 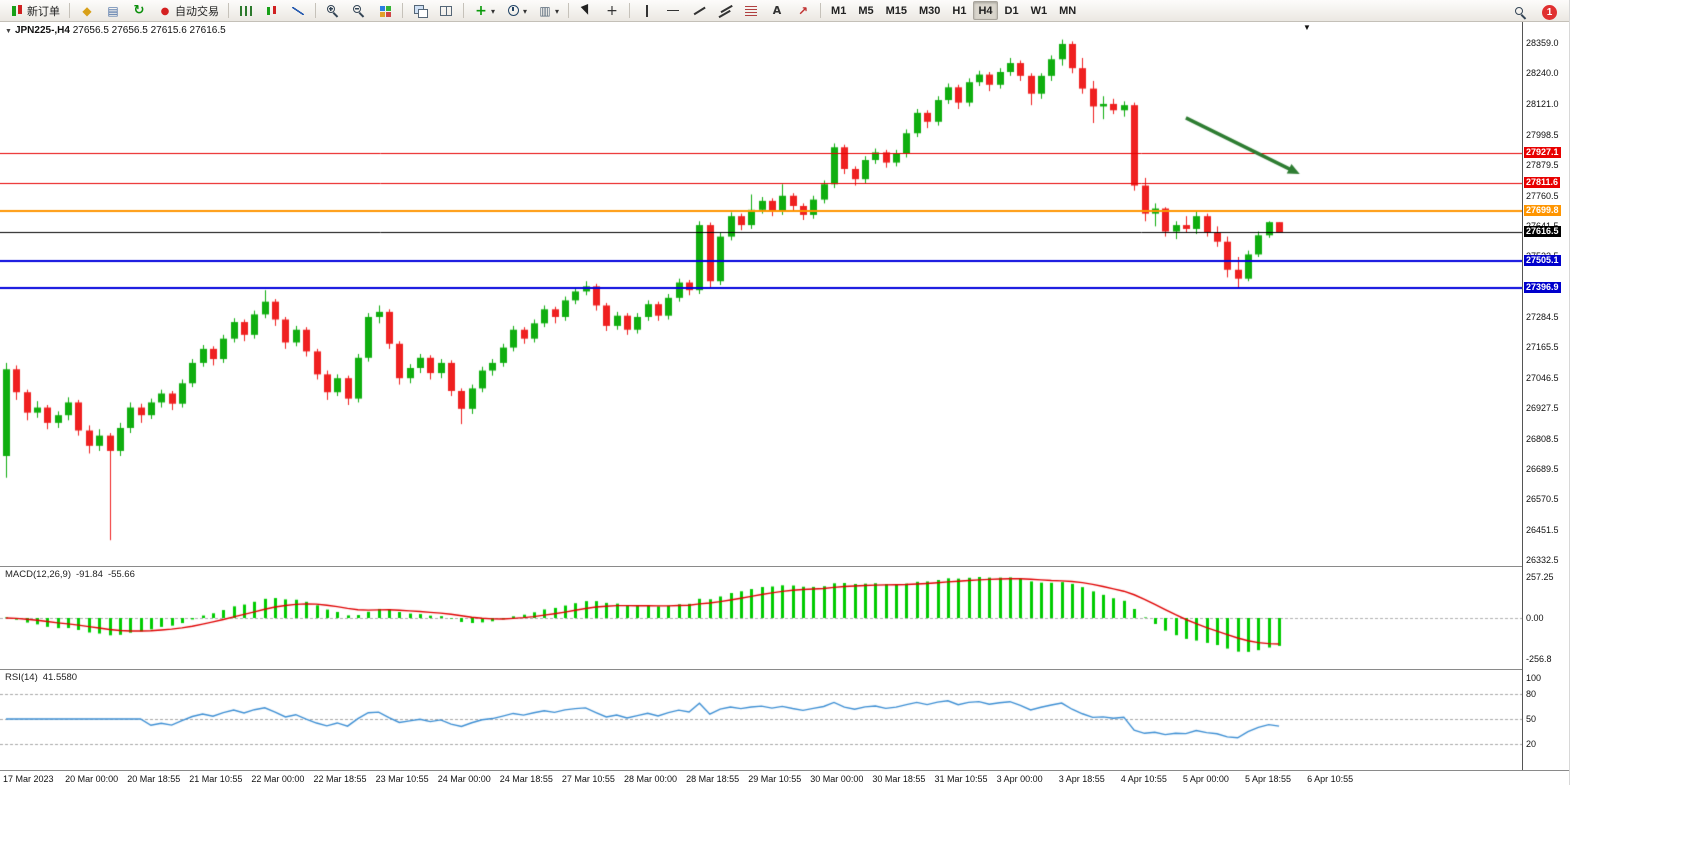 What do you see at coordinates (420, 10) in the screenshot?
I see `cascade-windows-button` at bounding box center [420, 10].